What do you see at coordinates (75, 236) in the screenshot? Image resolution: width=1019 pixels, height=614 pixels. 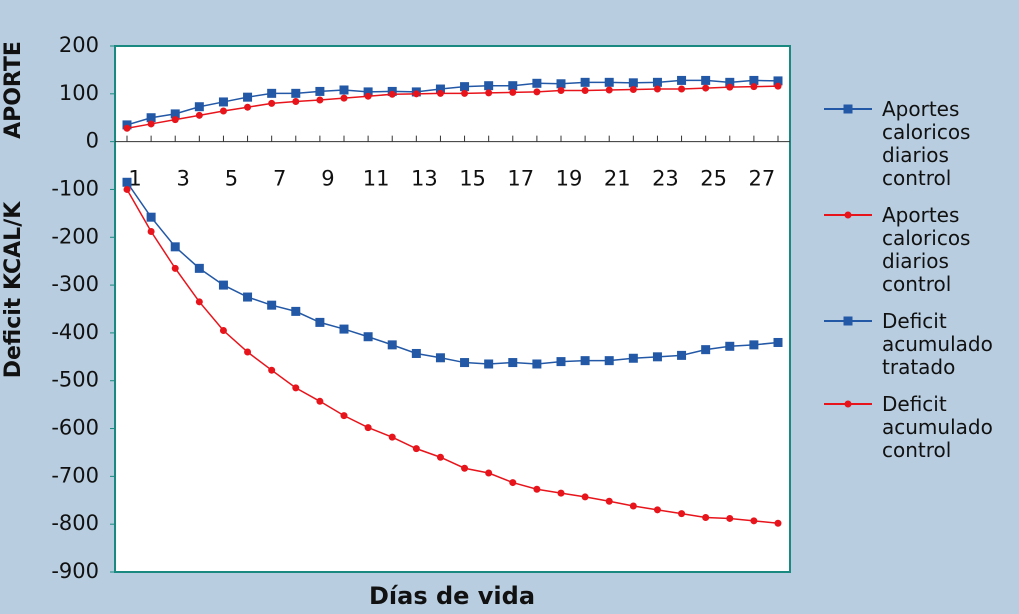 I see `y-tick-label: -200` at bounding box center [75, 236].